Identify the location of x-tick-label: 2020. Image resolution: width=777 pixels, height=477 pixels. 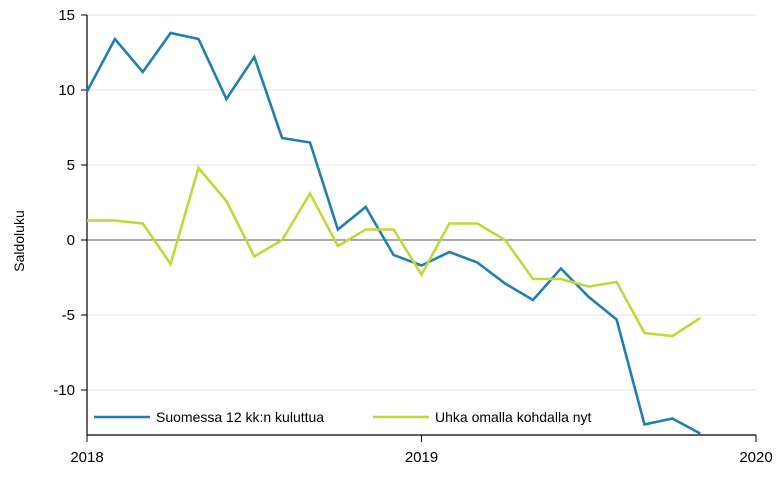
(755, 457).